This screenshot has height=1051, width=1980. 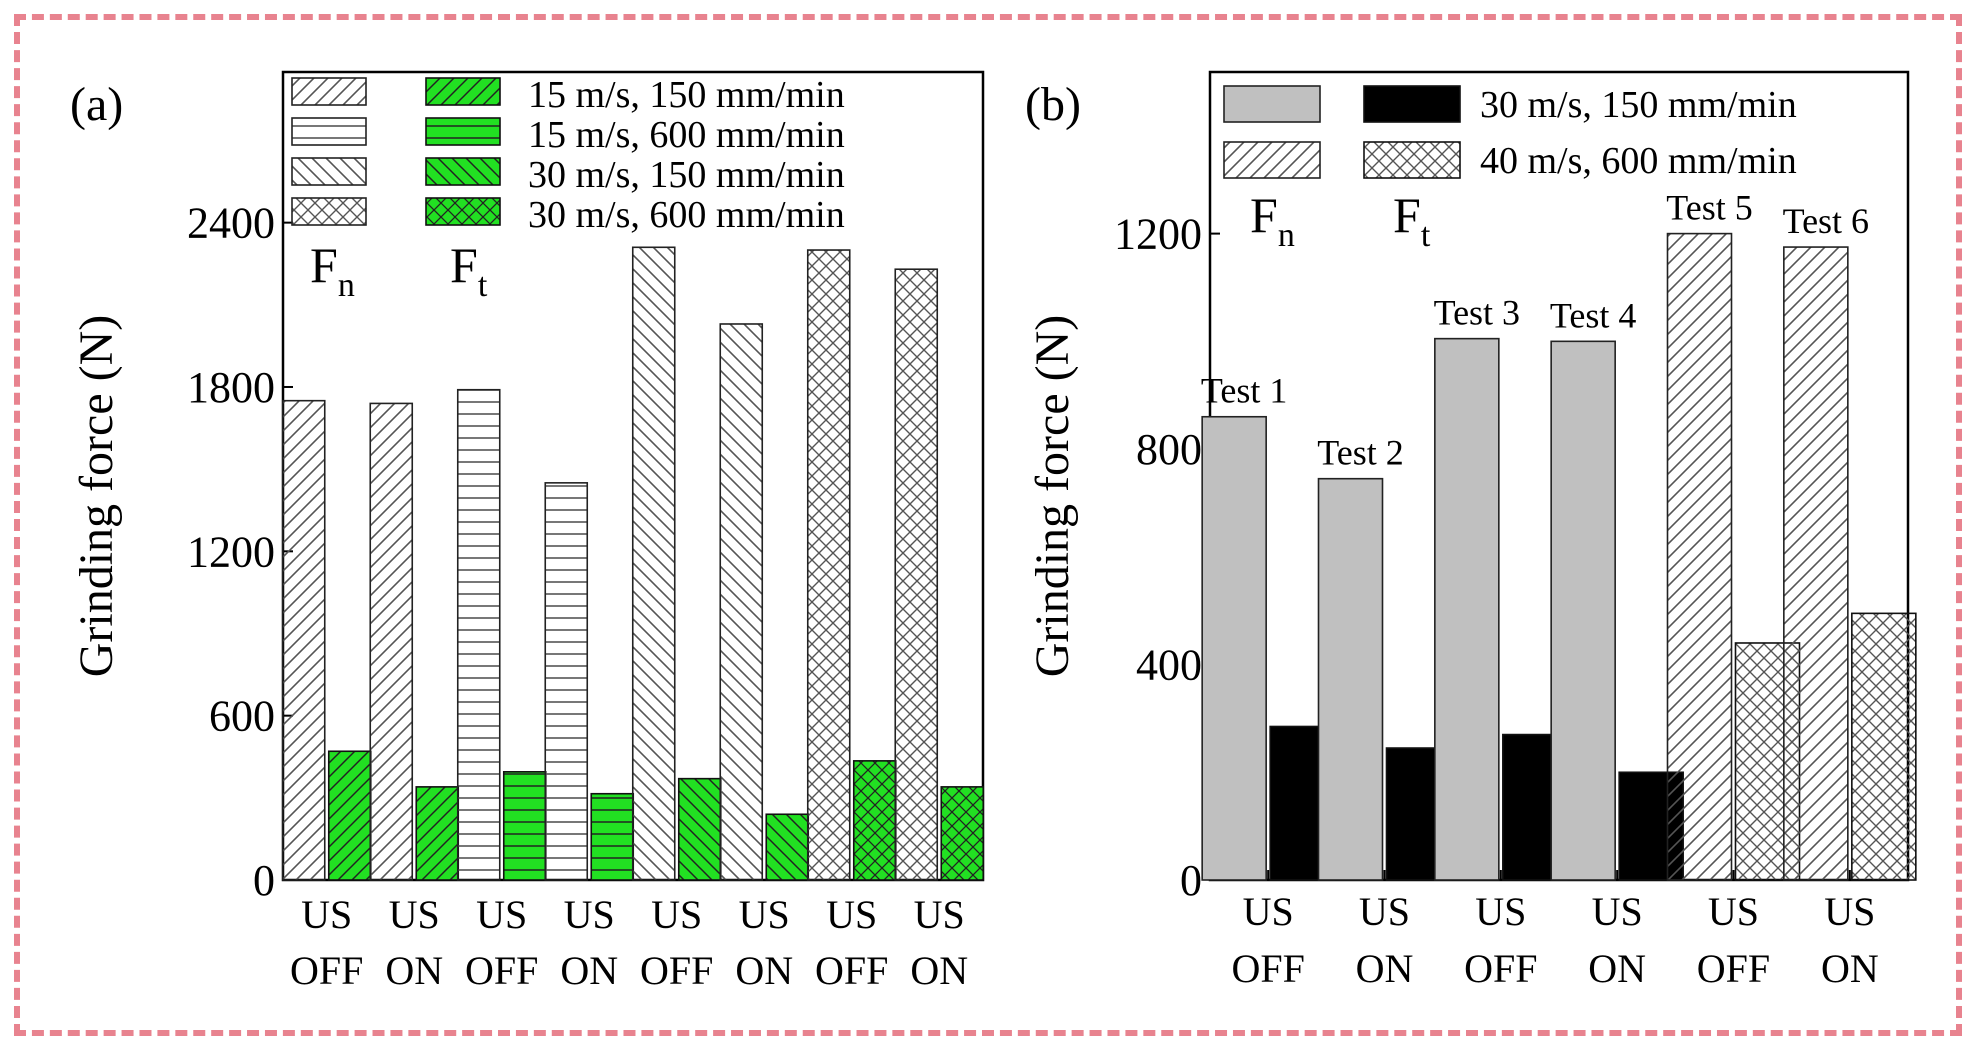 What do you see at coordinates (686, 135) in the screenshot?
I see `legend-entry-label: 15 m/s, 600 mm/min` at bounding box center [686, 135].